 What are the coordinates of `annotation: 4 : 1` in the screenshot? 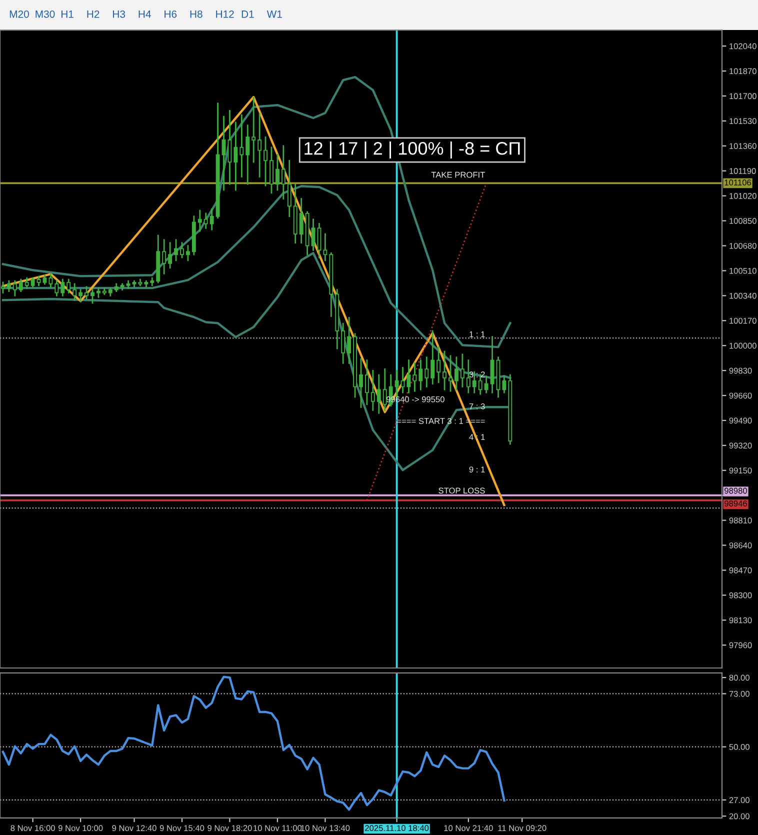 It's located at (477, 437).